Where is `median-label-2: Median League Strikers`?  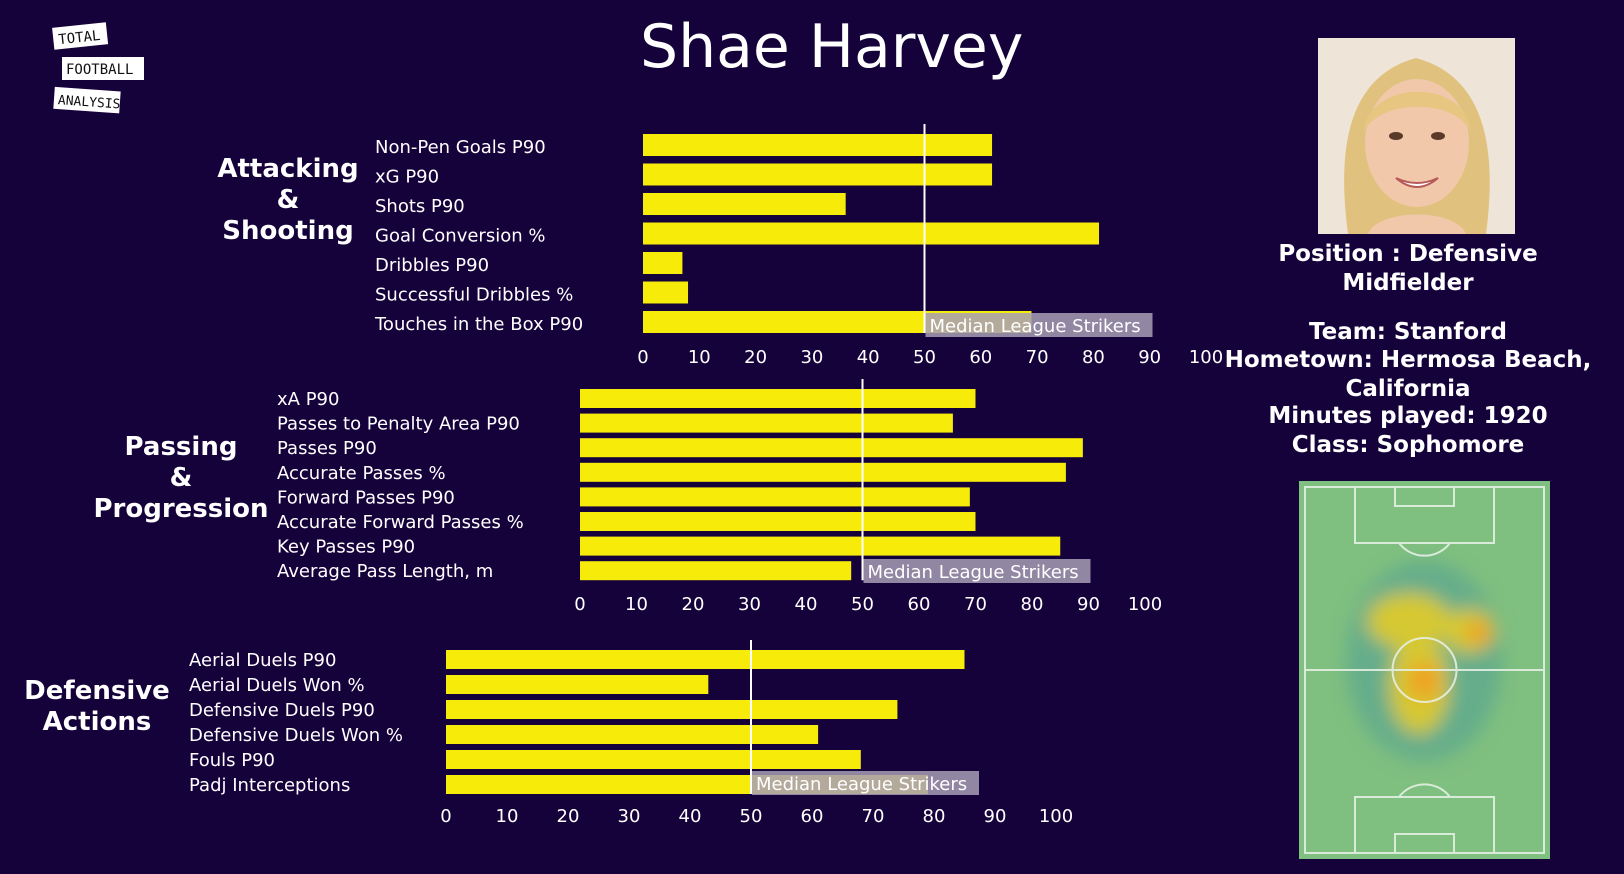
median-label-2: Median League Strikers is located at coordinates (861, 784).